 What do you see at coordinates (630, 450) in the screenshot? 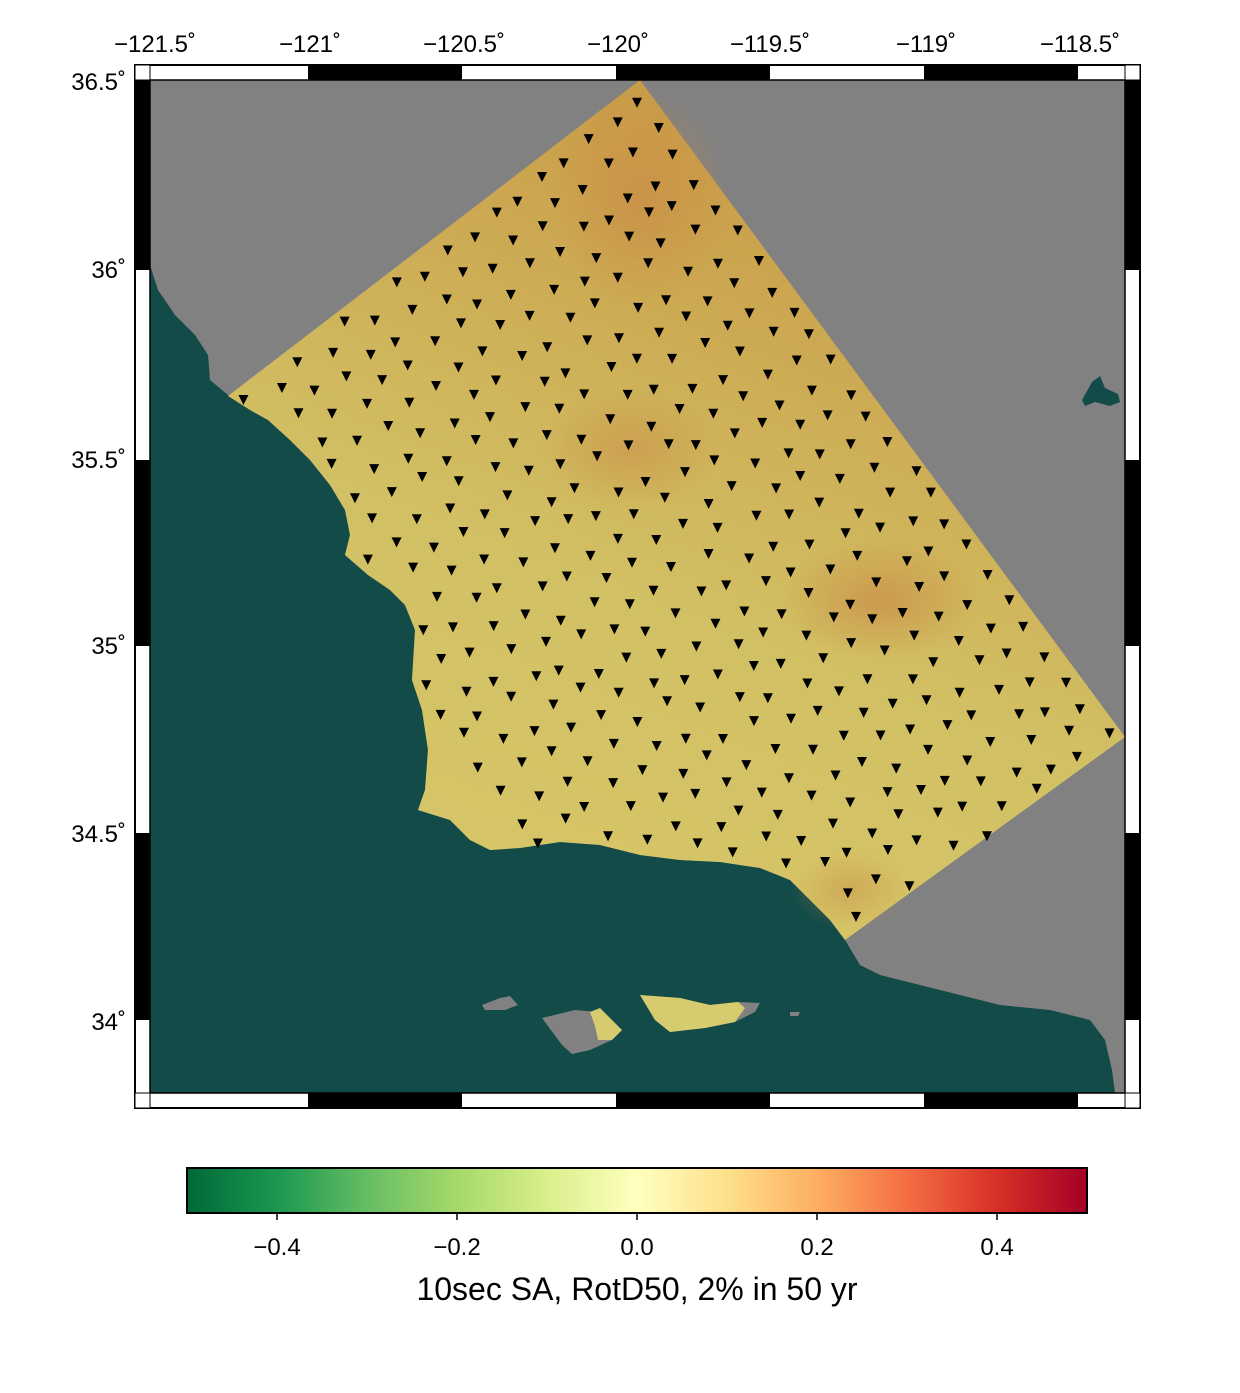
I see `hotspot-center` at bounding box center [630, 450].